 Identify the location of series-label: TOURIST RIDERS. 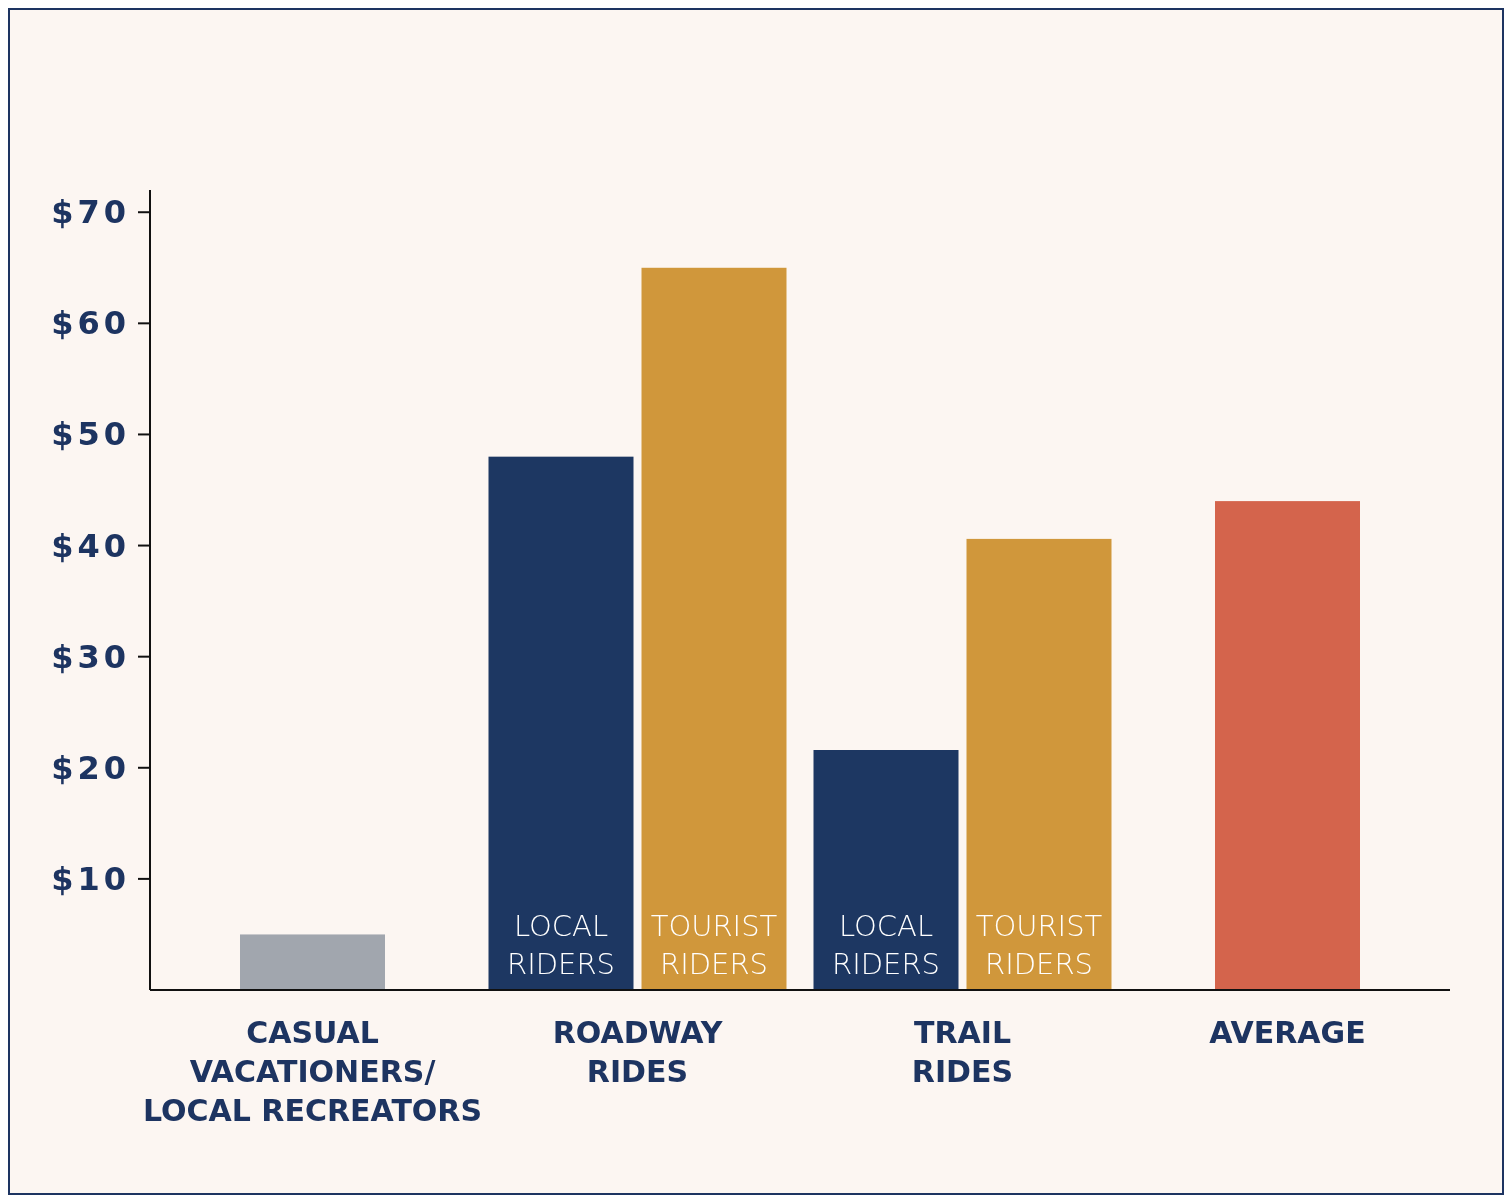
(714, 945).